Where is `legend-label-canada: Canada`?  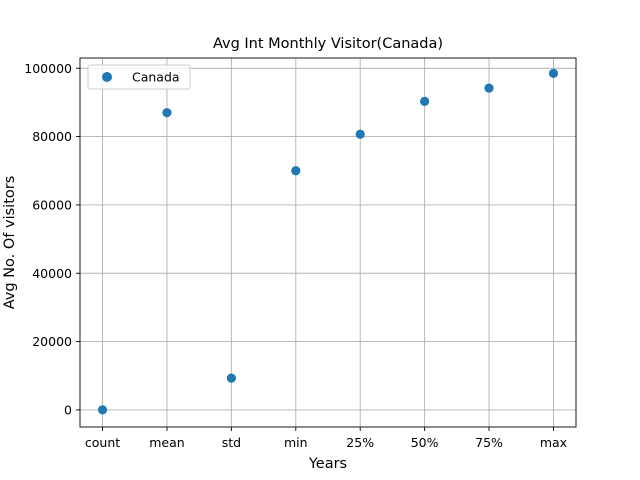
legend-label-canada: Canada is located at coordinates (156, 77).